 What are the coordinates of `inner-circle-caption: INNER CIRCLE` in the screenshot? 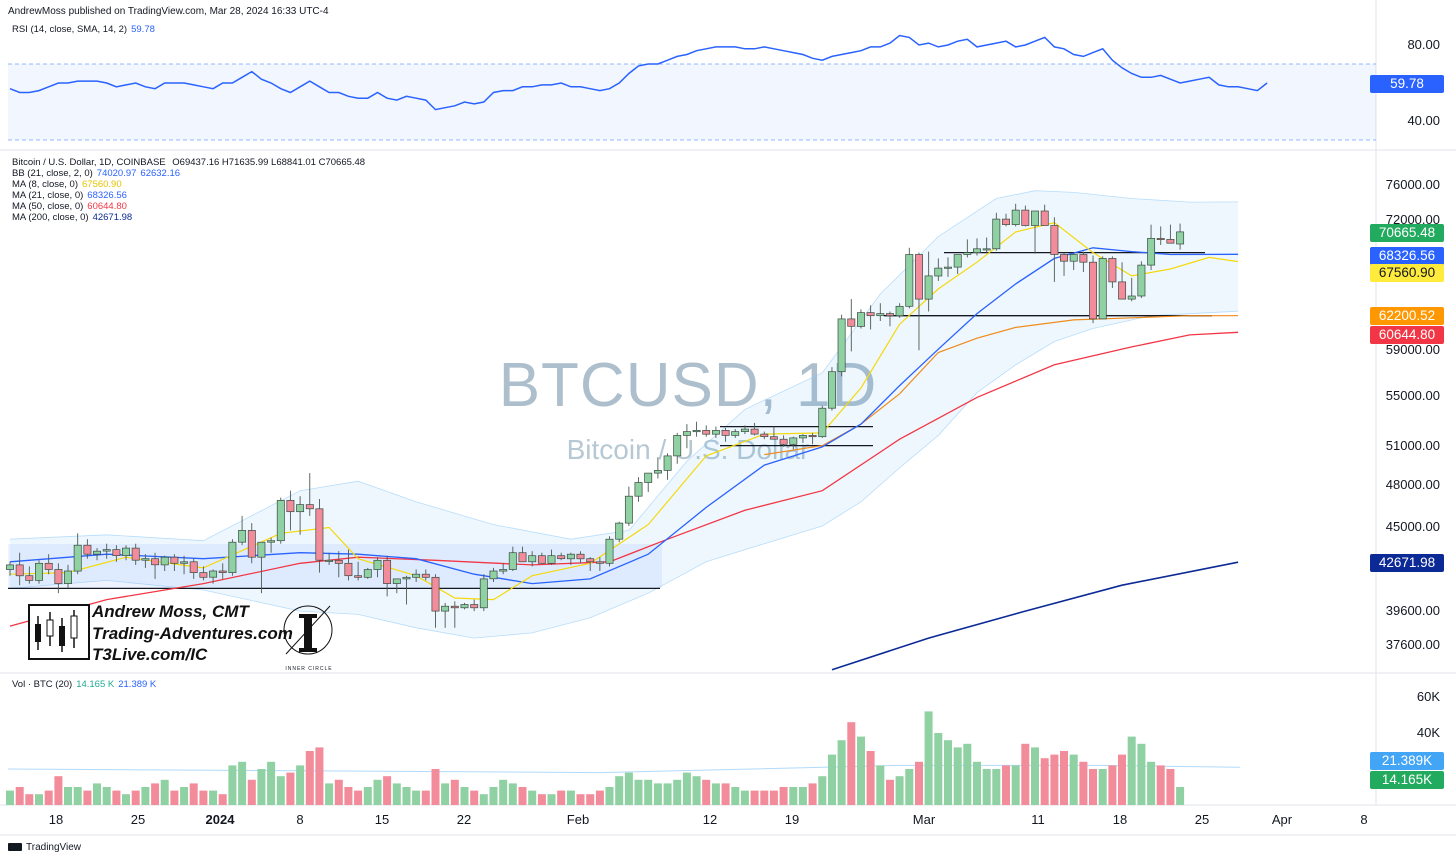 It's located at (309, 669).